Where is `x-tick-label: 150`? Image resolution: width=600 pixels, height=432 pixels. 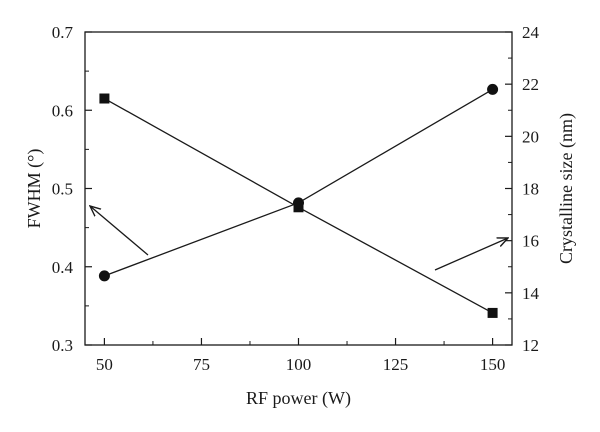
x-tick-label: 150 is located at coordinates (493, 364).